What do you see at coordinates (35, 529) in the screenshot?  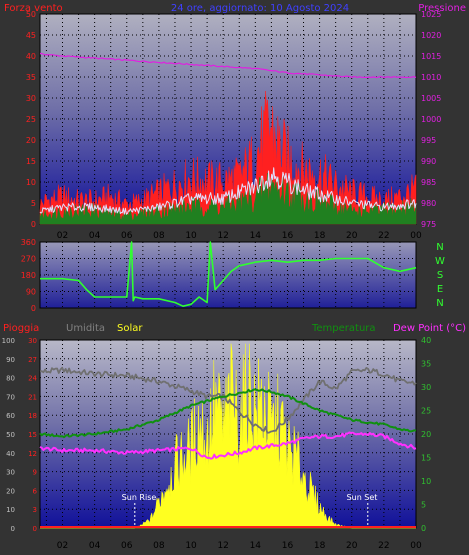 I see `rain-axis-tick: 0` at bounding box center [35, 529].